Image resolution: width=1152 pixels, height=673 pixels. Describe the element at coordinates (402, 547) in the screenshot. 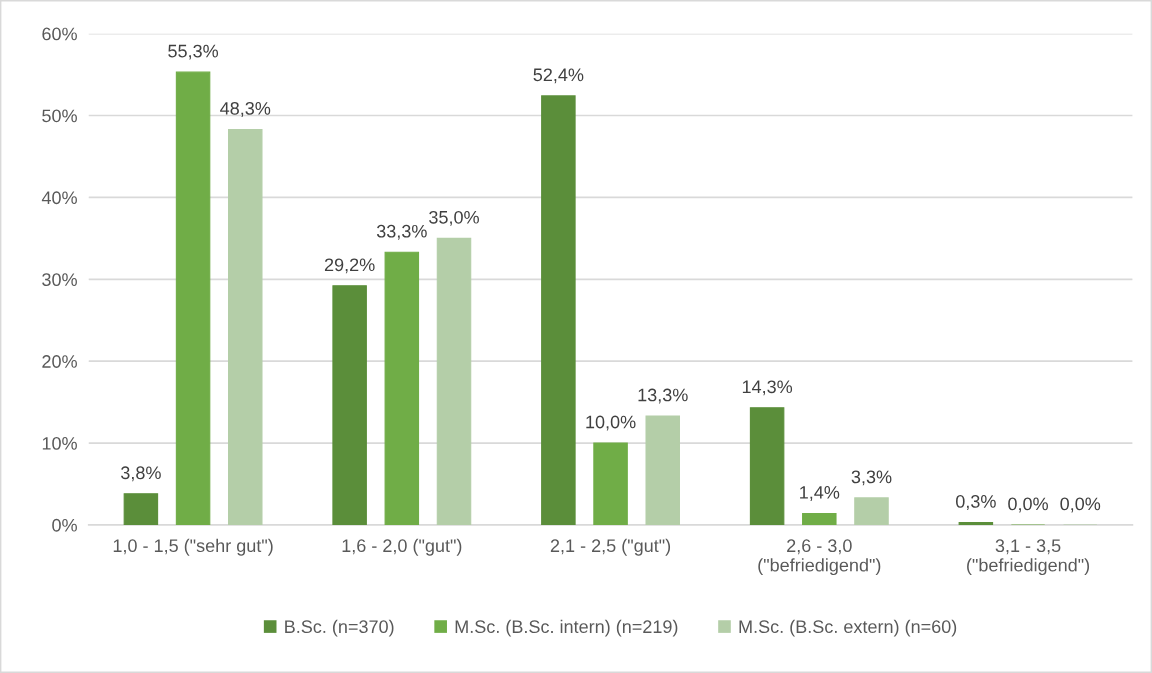

I see `x-tick-label: 1,6 - 2,0 ("gut")` at that location.